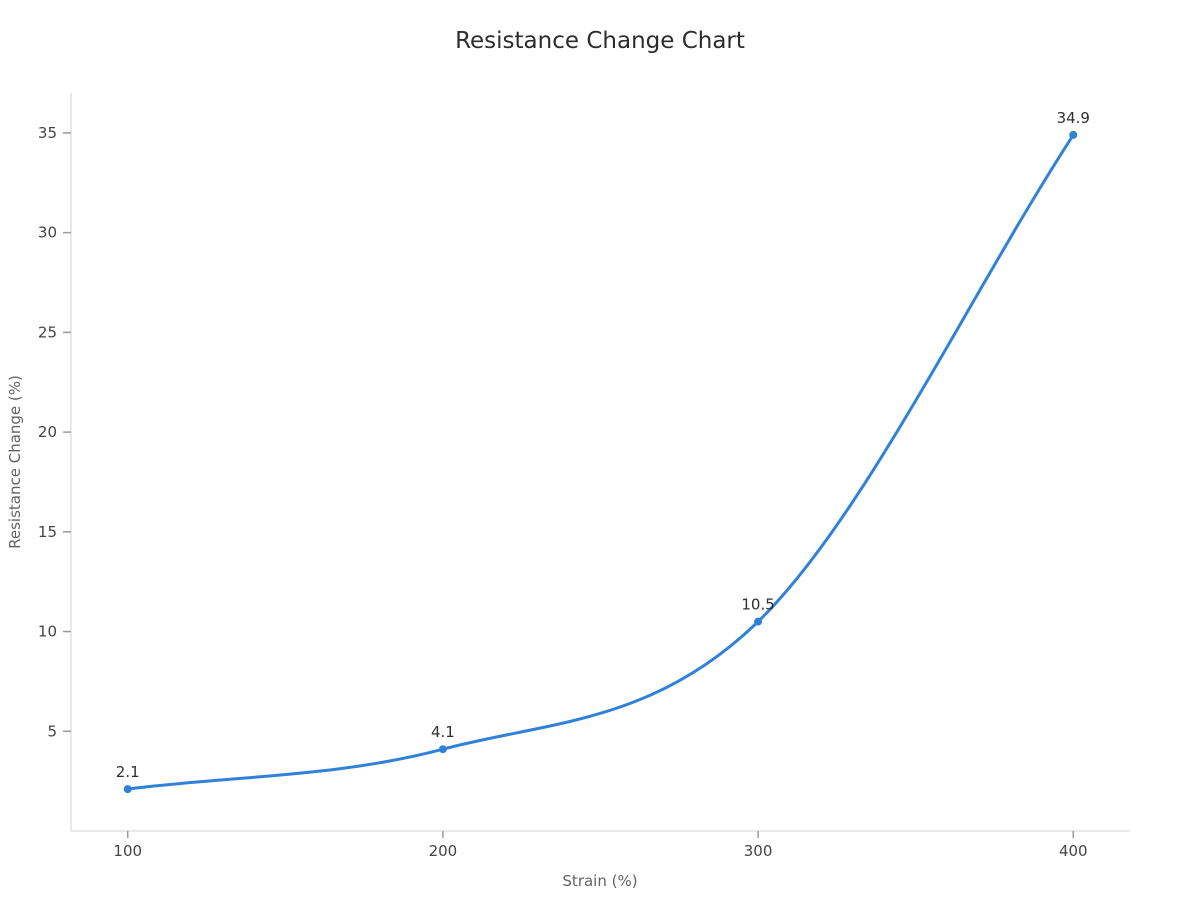  I want to click on y-tick-label: 20, so click(47, 432).